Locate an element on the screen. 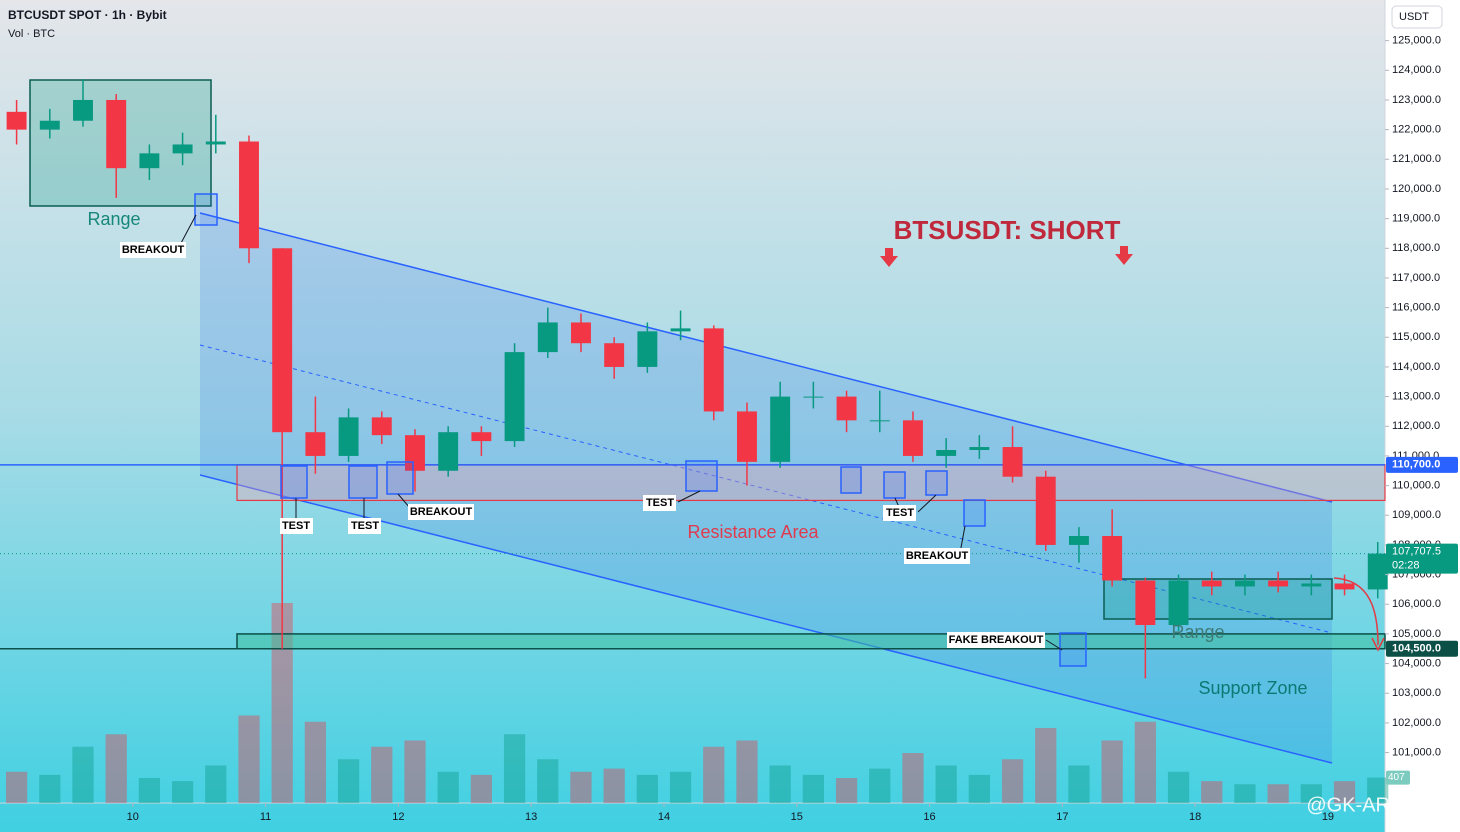 This screenshot has width=1460, height=832. x-tick-label: 18 is located at coordinates (1195, 817).